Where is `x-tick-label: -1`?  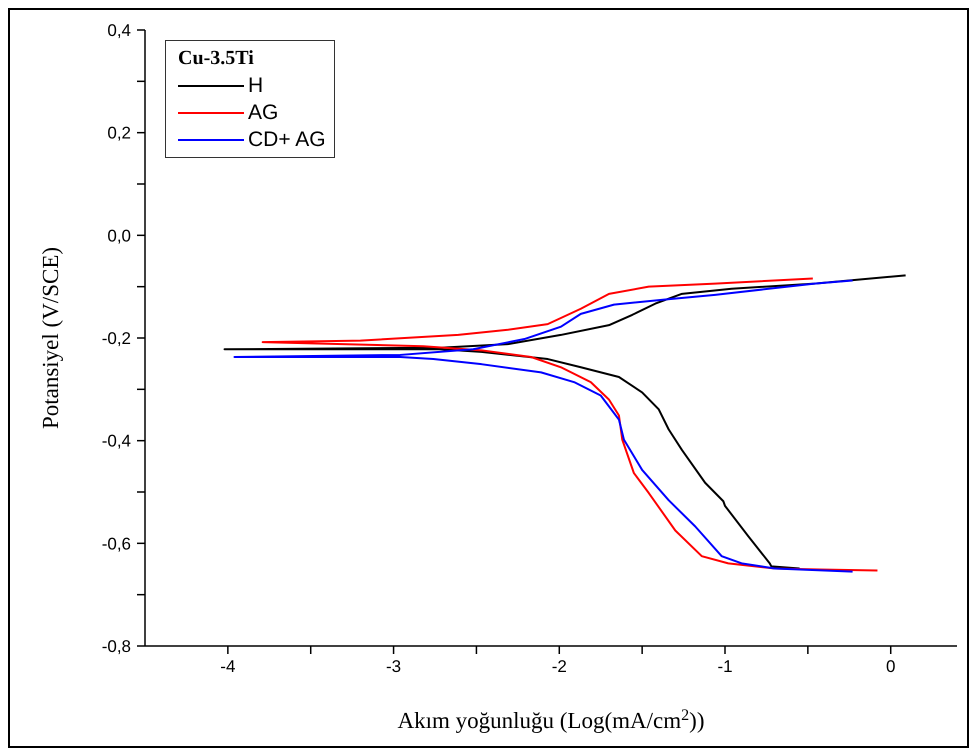 x-tick-label: -1 is located at coordinates (725, 666).